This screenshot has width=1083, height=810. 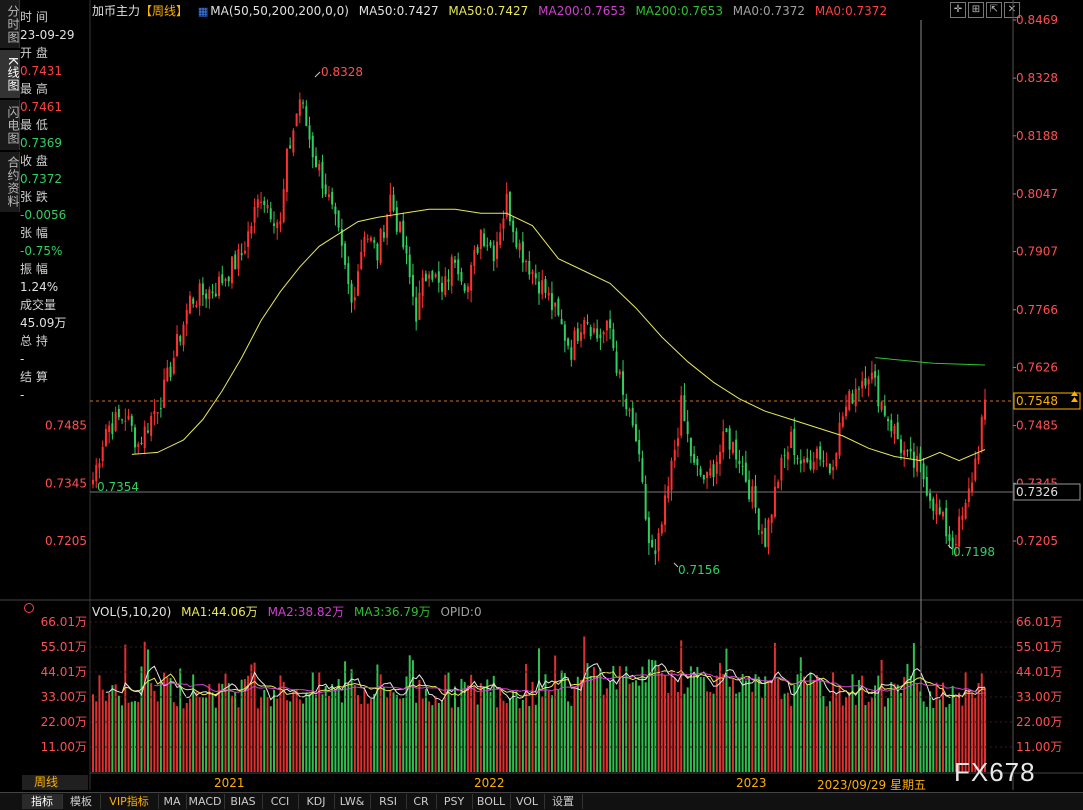 What do you see at coordinates (203, 11) in the screenshot?
I see `ma-indicator-icon: ▦` at bounding box center [203, 11].